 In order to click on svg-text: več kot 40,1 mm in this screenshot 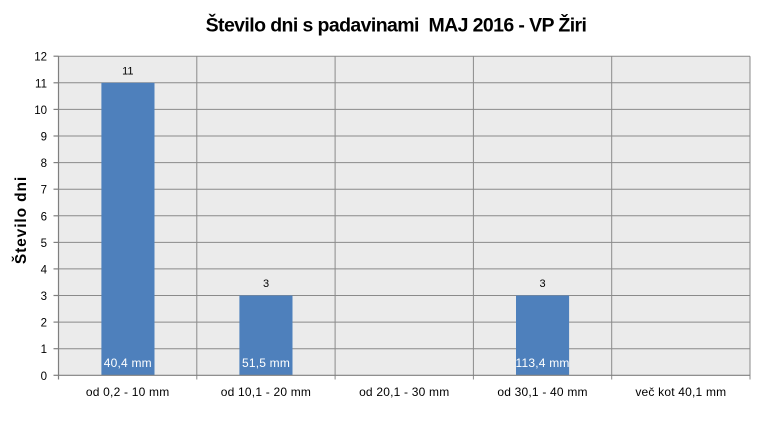, I will do `click(680, 392)`.